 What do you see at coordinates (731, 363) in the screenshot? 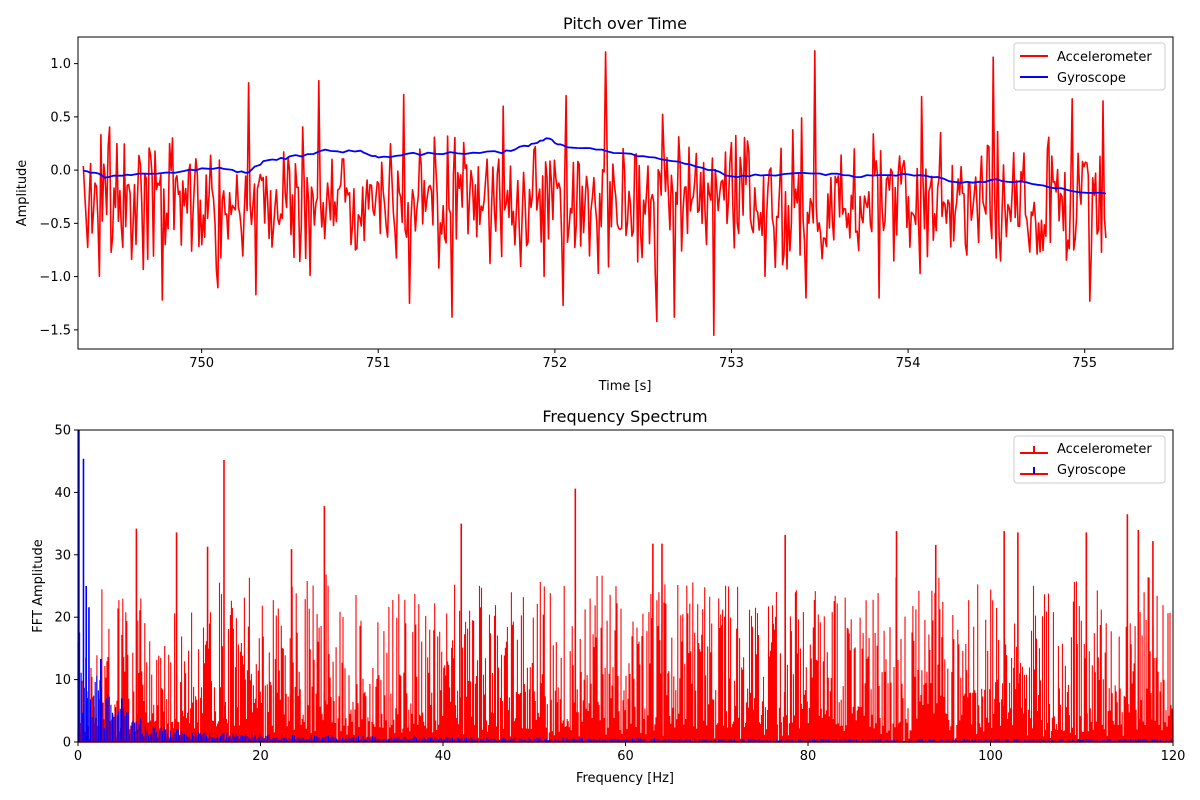
I see `pitch-x-tick-label: 753` at bounding box center [731, 363].